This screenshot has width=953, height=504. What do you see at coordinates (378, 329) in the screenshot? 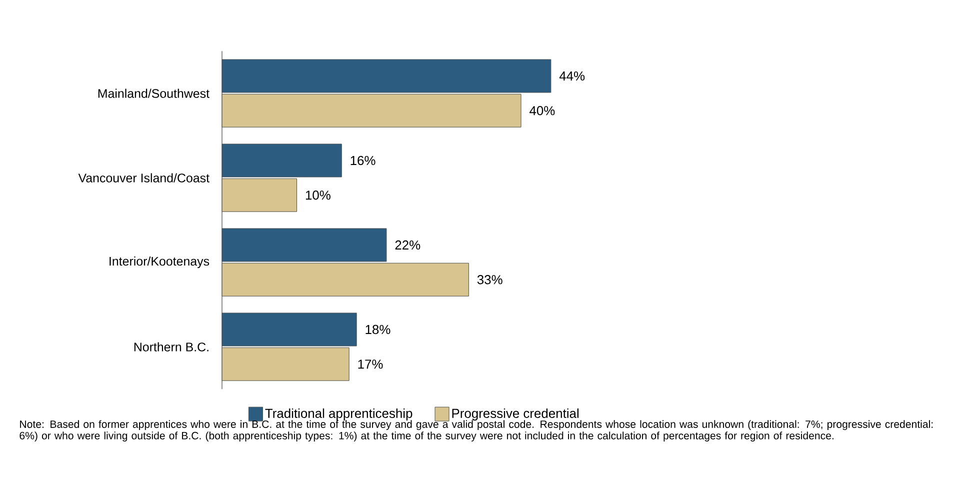
I see `data-label: 18%` at bounding box center [378, 329].